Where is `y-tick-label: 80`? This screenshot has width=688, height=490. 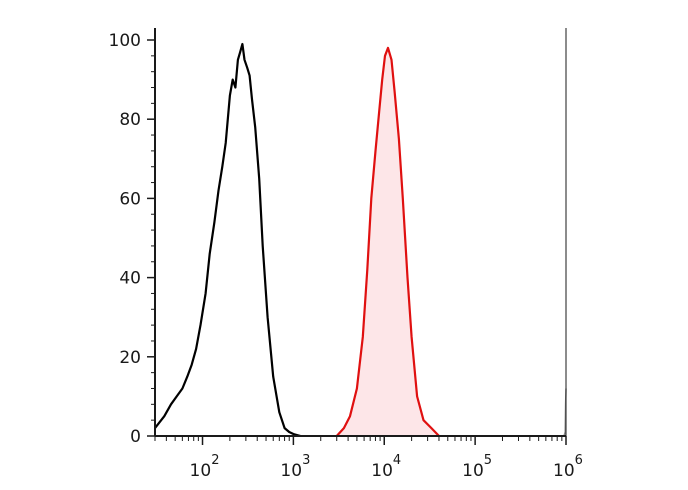 y-tick-label: 80 is located at coordinates (130, 120).